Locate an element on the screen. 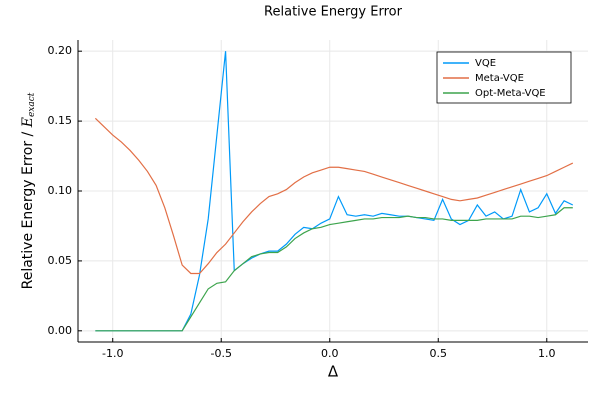 This screenshot has height=400, width=600. y-label-math: E is located at coordinates (28, 122).